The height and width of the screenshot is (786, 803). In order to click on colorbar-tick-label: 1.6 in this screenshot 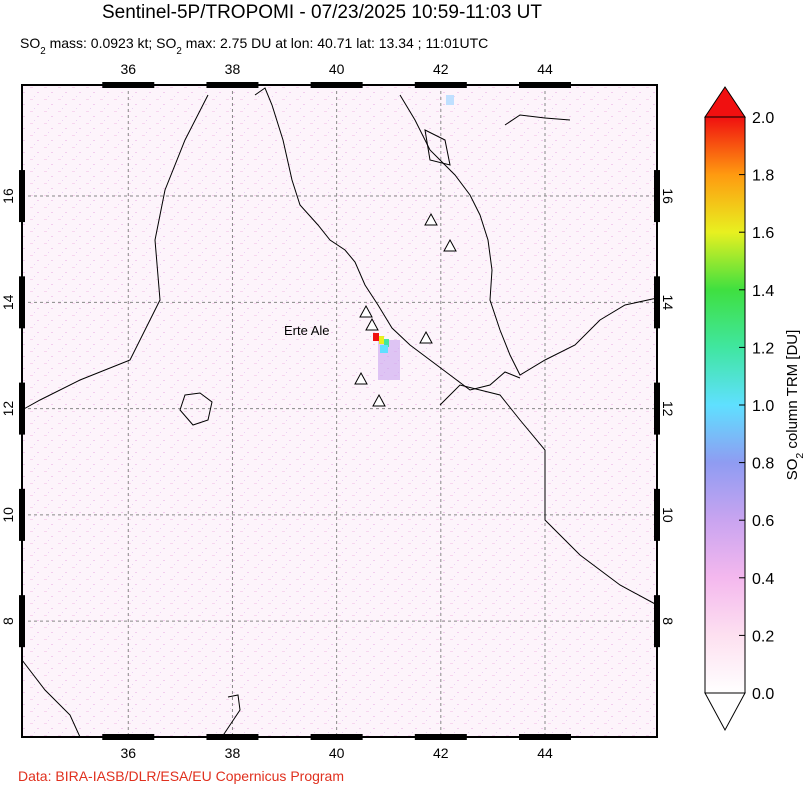, I will do `click(763, 233)`.